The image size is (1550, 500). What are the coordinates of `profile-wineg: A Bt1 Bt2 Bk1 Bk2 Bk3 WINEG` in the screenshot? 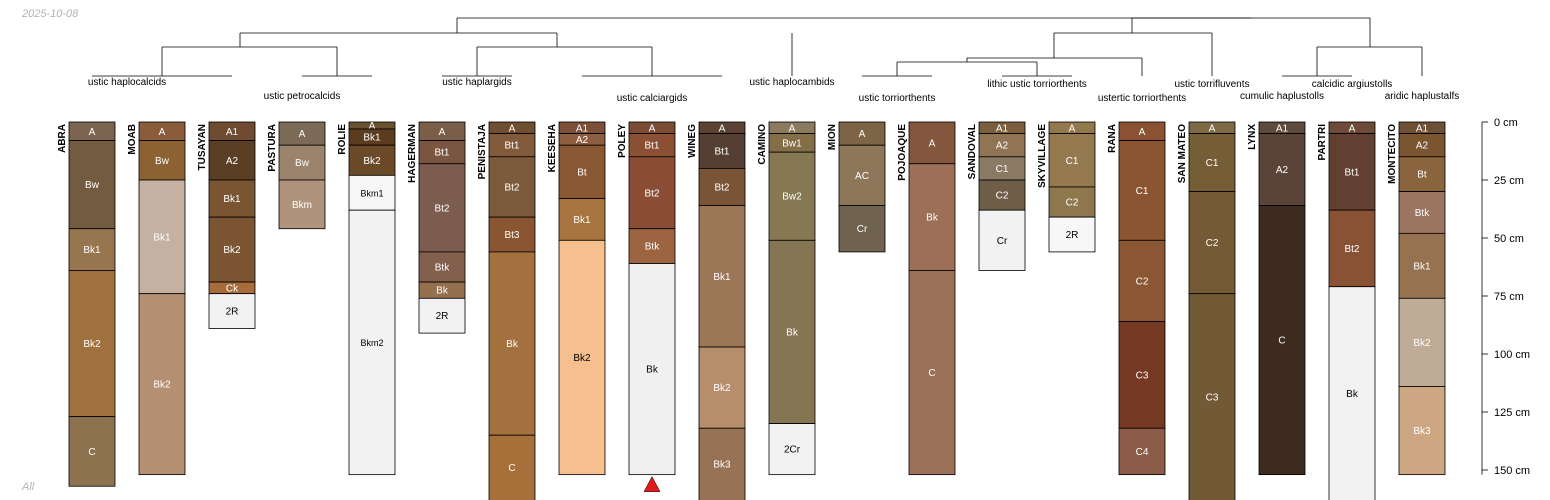 It's located at (716, 310).